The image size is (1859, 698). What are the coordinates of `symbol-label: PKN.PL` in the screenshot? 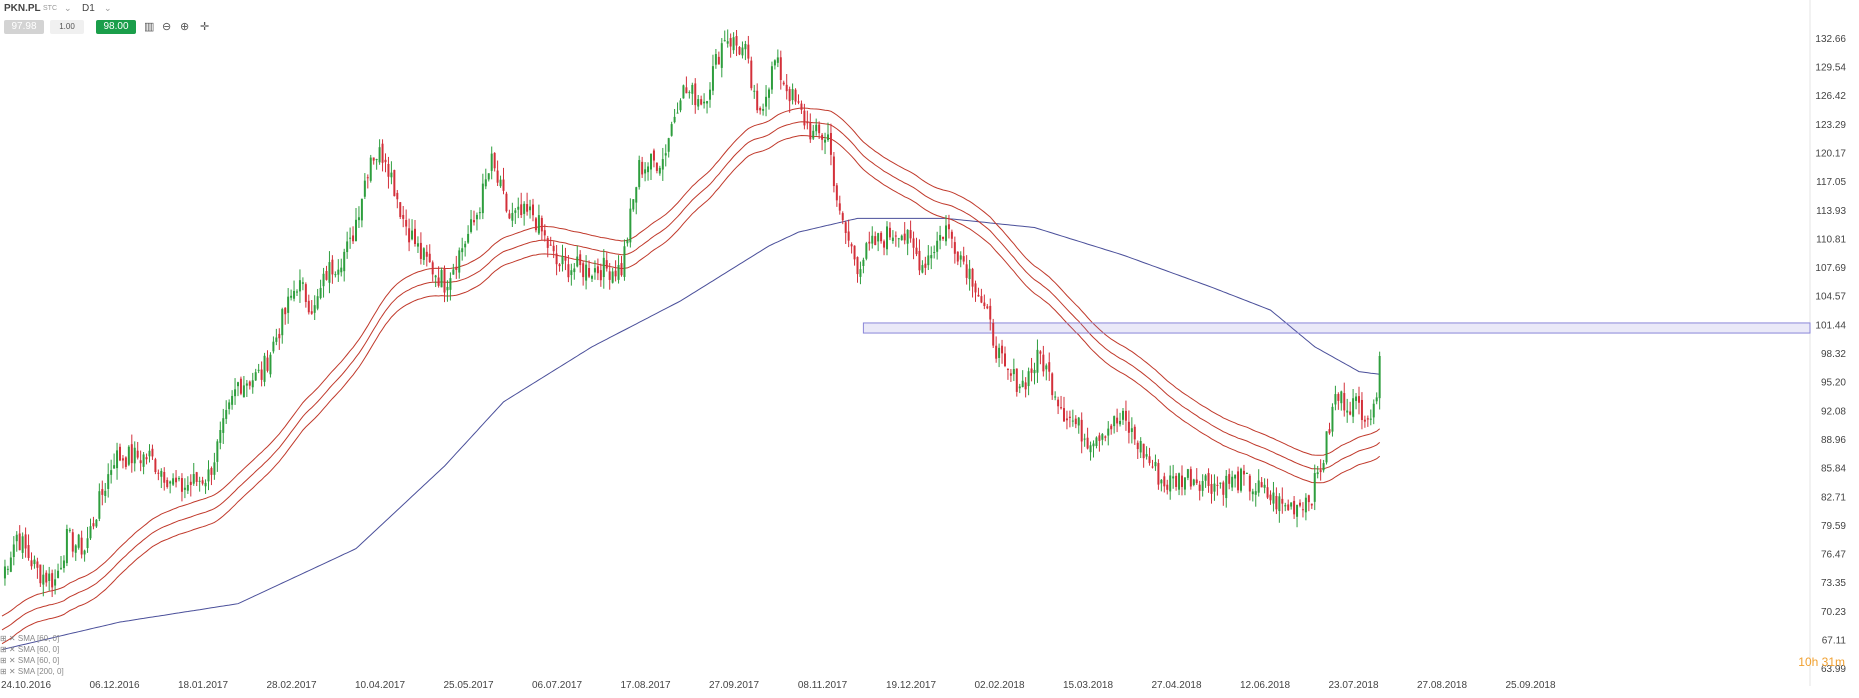 It's located at (22, 8).